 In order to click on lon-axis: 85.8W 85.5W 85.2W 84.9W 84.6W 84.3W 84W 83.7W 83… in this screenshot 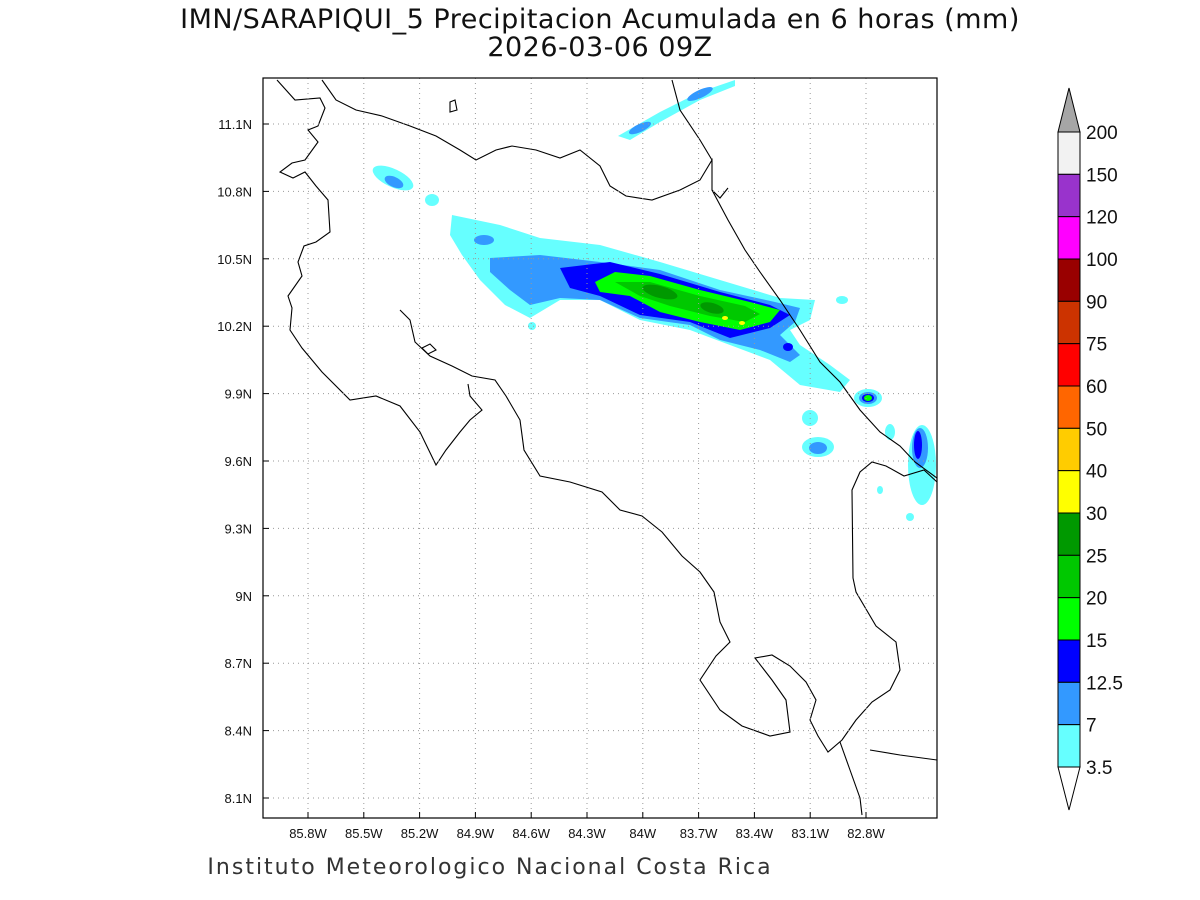, I will do `click(587, 826)`.